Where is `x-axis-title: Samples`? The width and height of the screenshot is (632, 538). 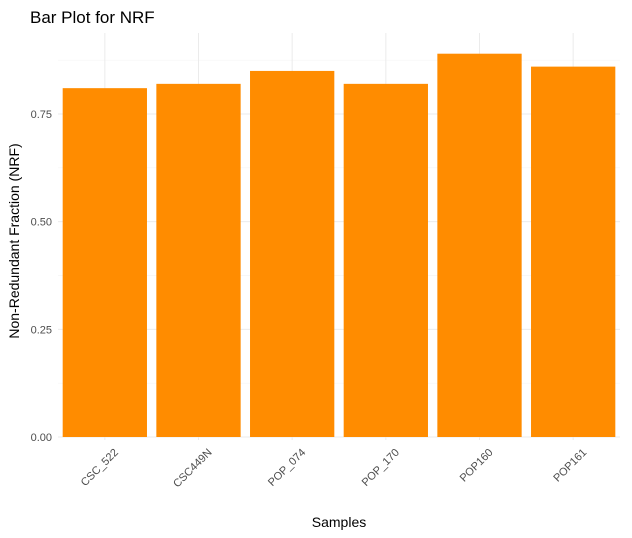 x-axis-title: Samples is located at coordinates (339, 522).